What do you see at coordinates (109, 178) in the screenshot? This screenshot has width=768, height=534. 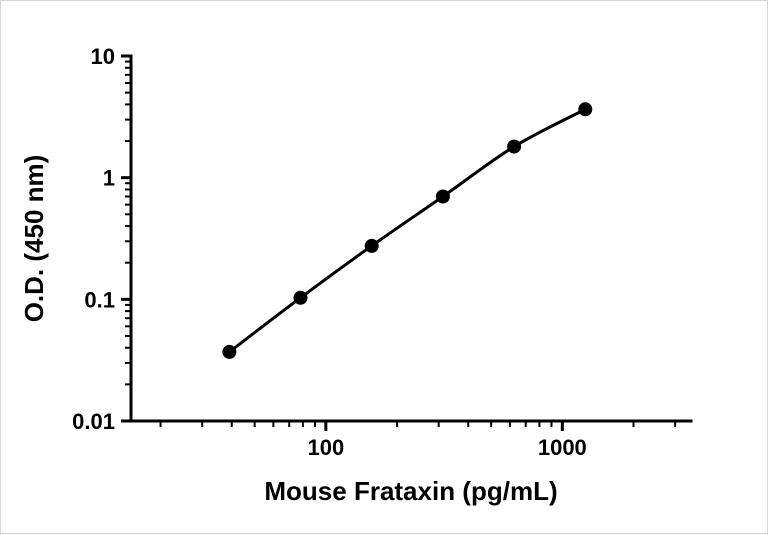 I see `y-tick-label: 1` at bounding box center [109, 178].